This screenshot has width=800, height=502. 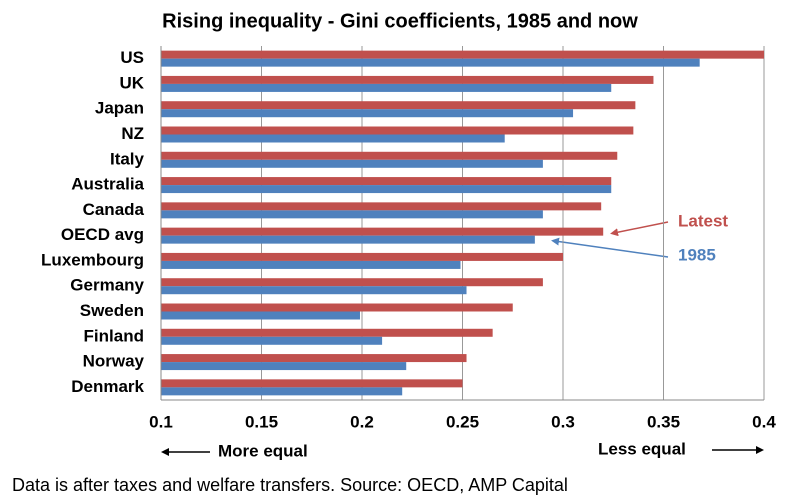 What do you see at coordinates (114, 361) in the screenshot?
I see `y-tick-label: Norway` at bounding box center [114, 361].